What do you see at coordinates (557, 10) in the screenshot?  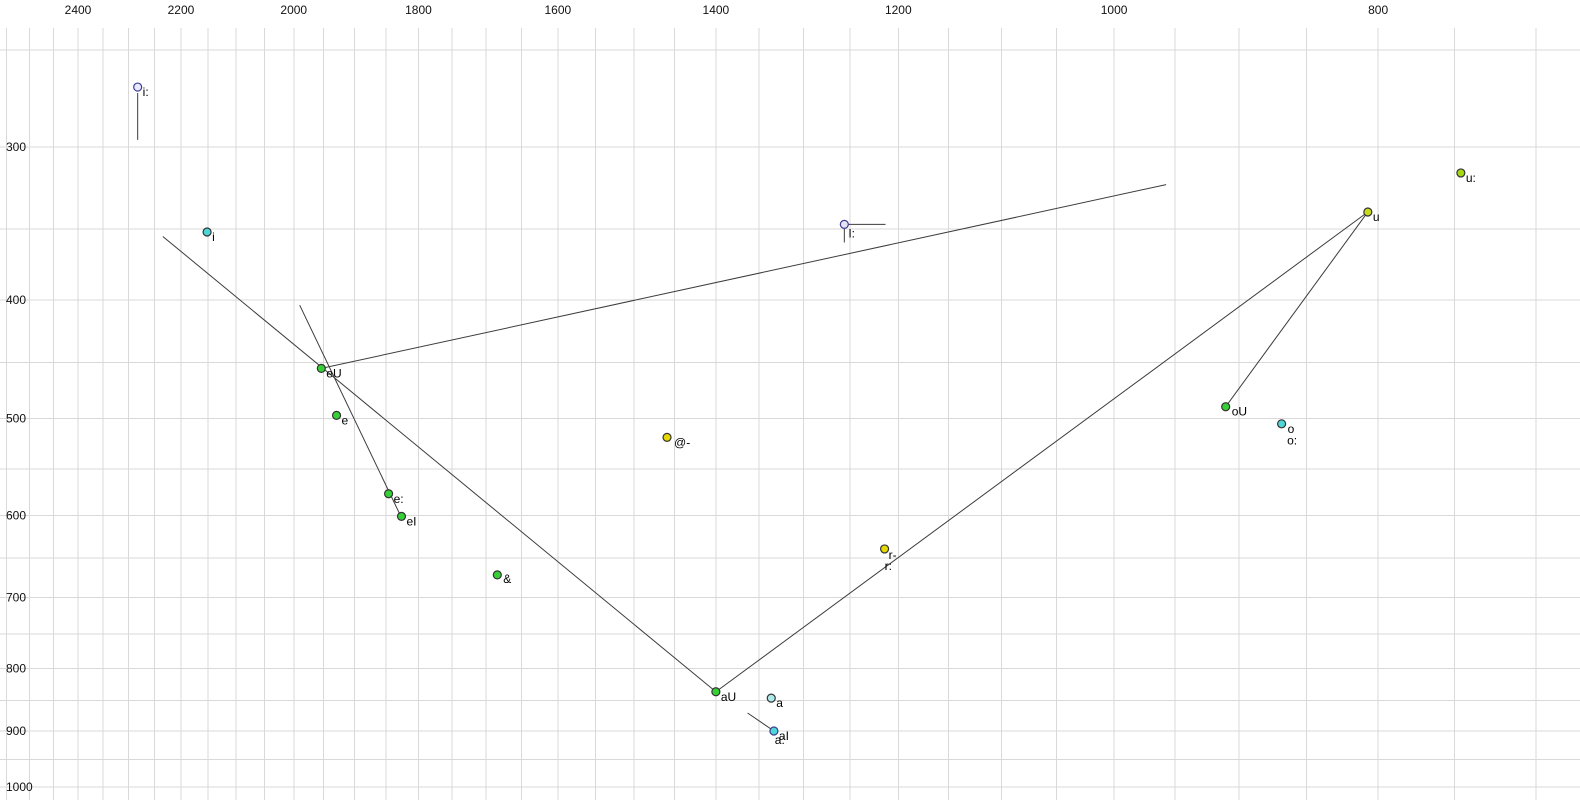 I see `x-axis-tick-label: 1600` at bounding box center [557, 10].